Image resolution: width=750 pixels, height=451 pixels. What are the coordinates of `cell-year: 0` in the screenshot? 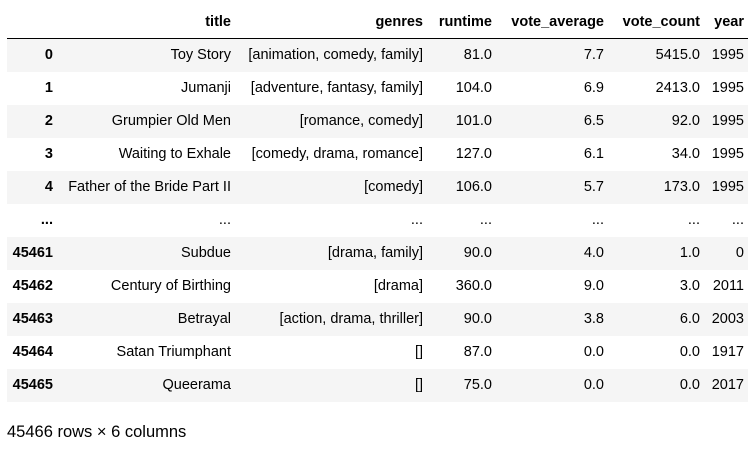 It's located at (739, 253).